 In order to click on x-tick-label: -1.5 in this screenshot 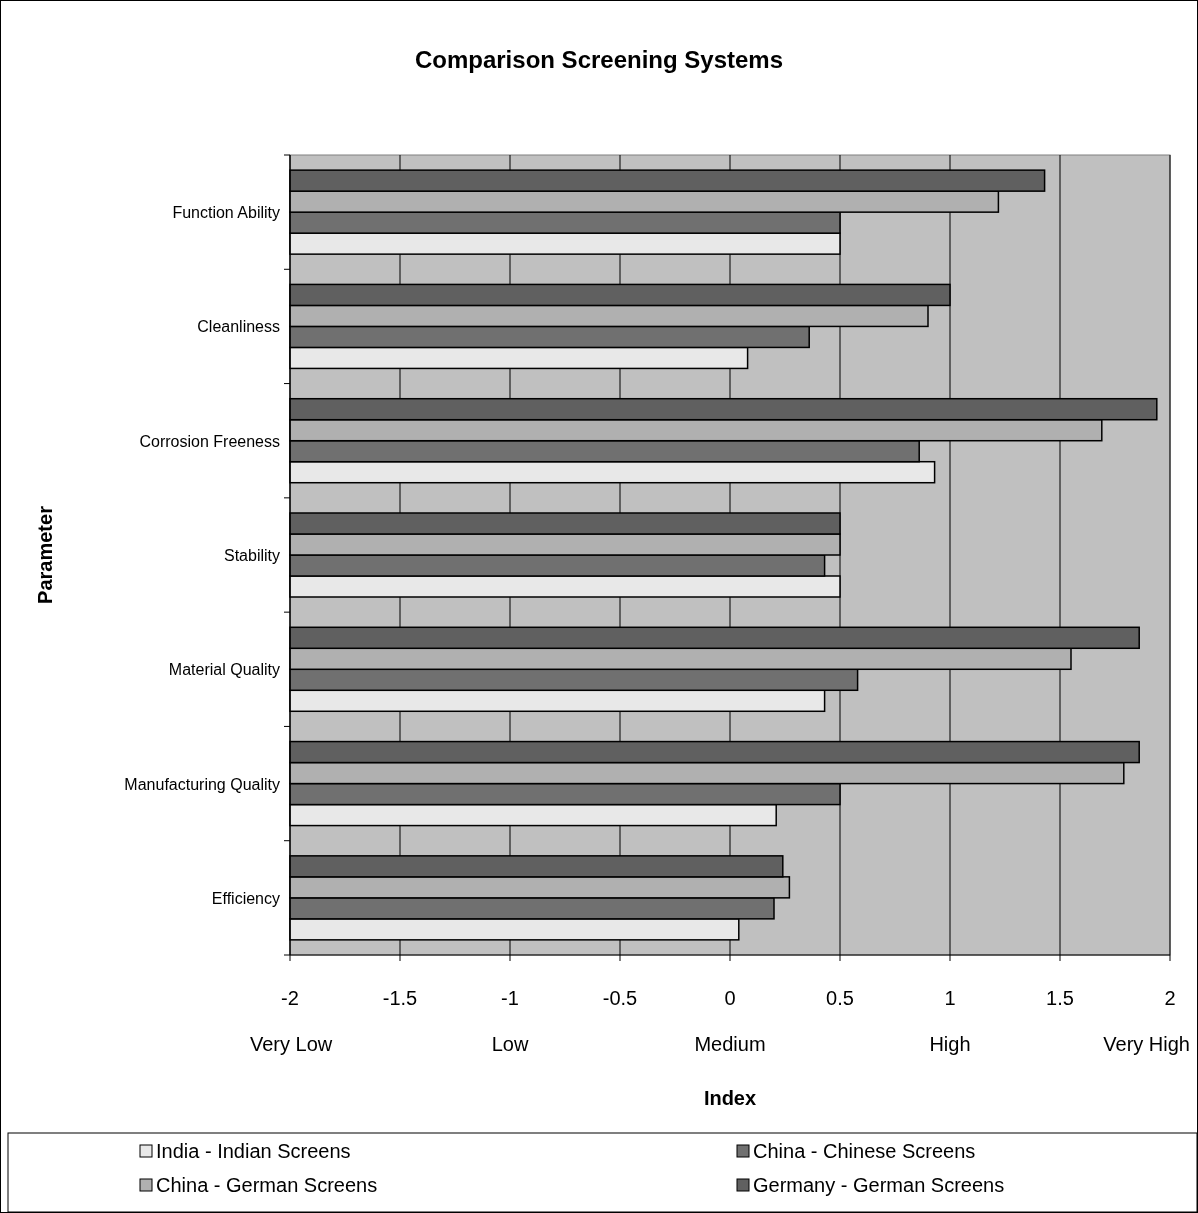, I will do `click(400, 998)`.